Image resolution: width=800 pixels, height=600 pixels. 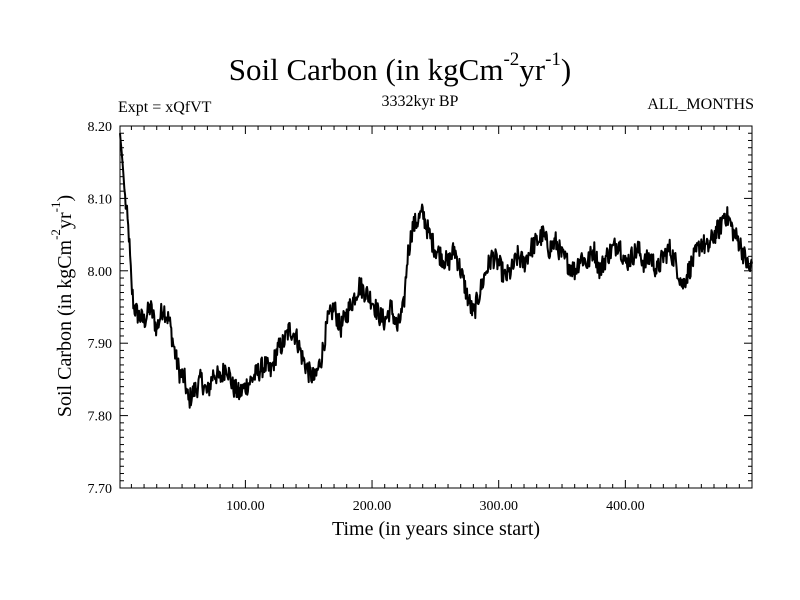 What do you see at coordinates (100, 127) in the screenshot?
I see `y-tick-label: 8.20` at bounding box center [100, 127].